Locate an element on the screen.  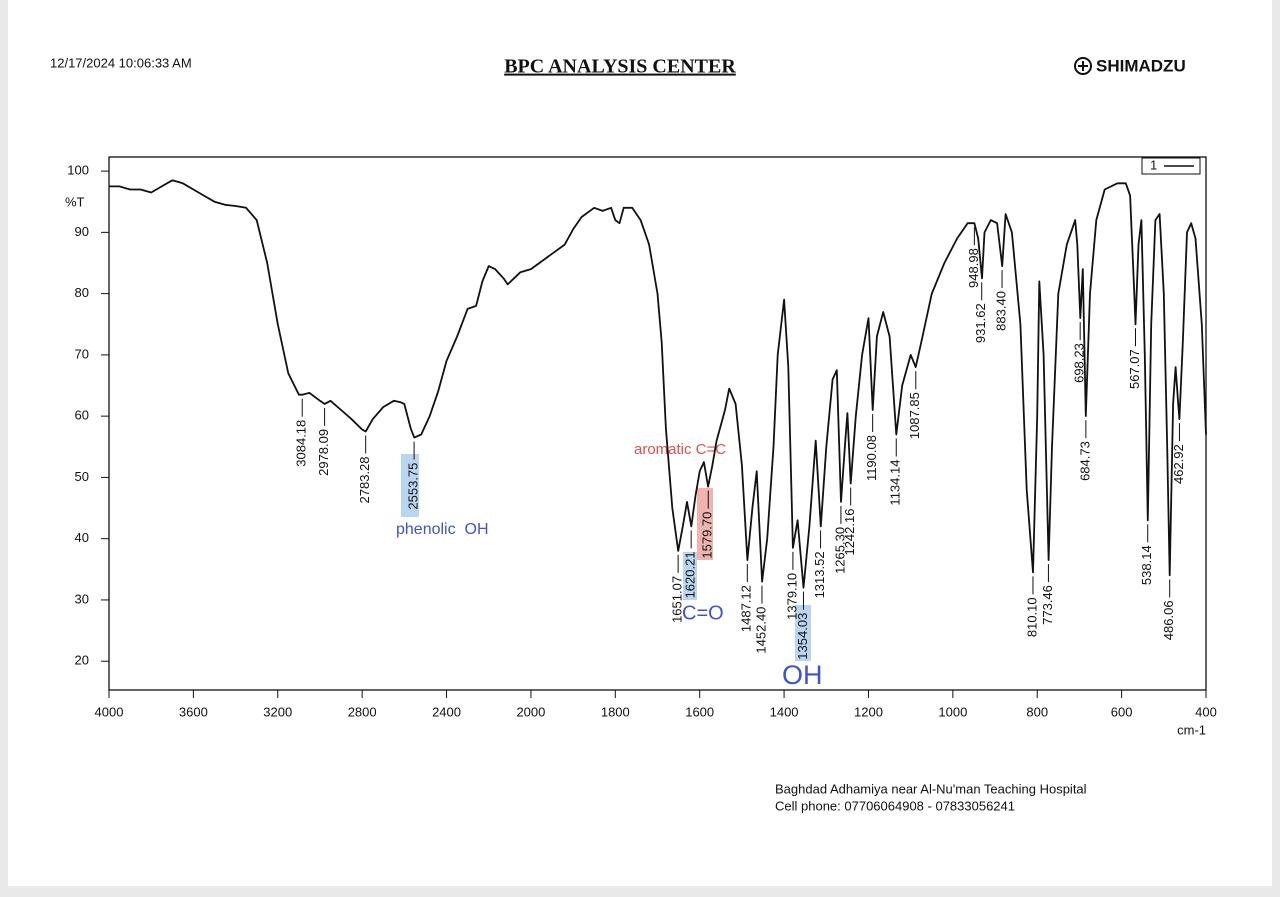
peak-label: 684.73 is located at coordinates (1084, 461).